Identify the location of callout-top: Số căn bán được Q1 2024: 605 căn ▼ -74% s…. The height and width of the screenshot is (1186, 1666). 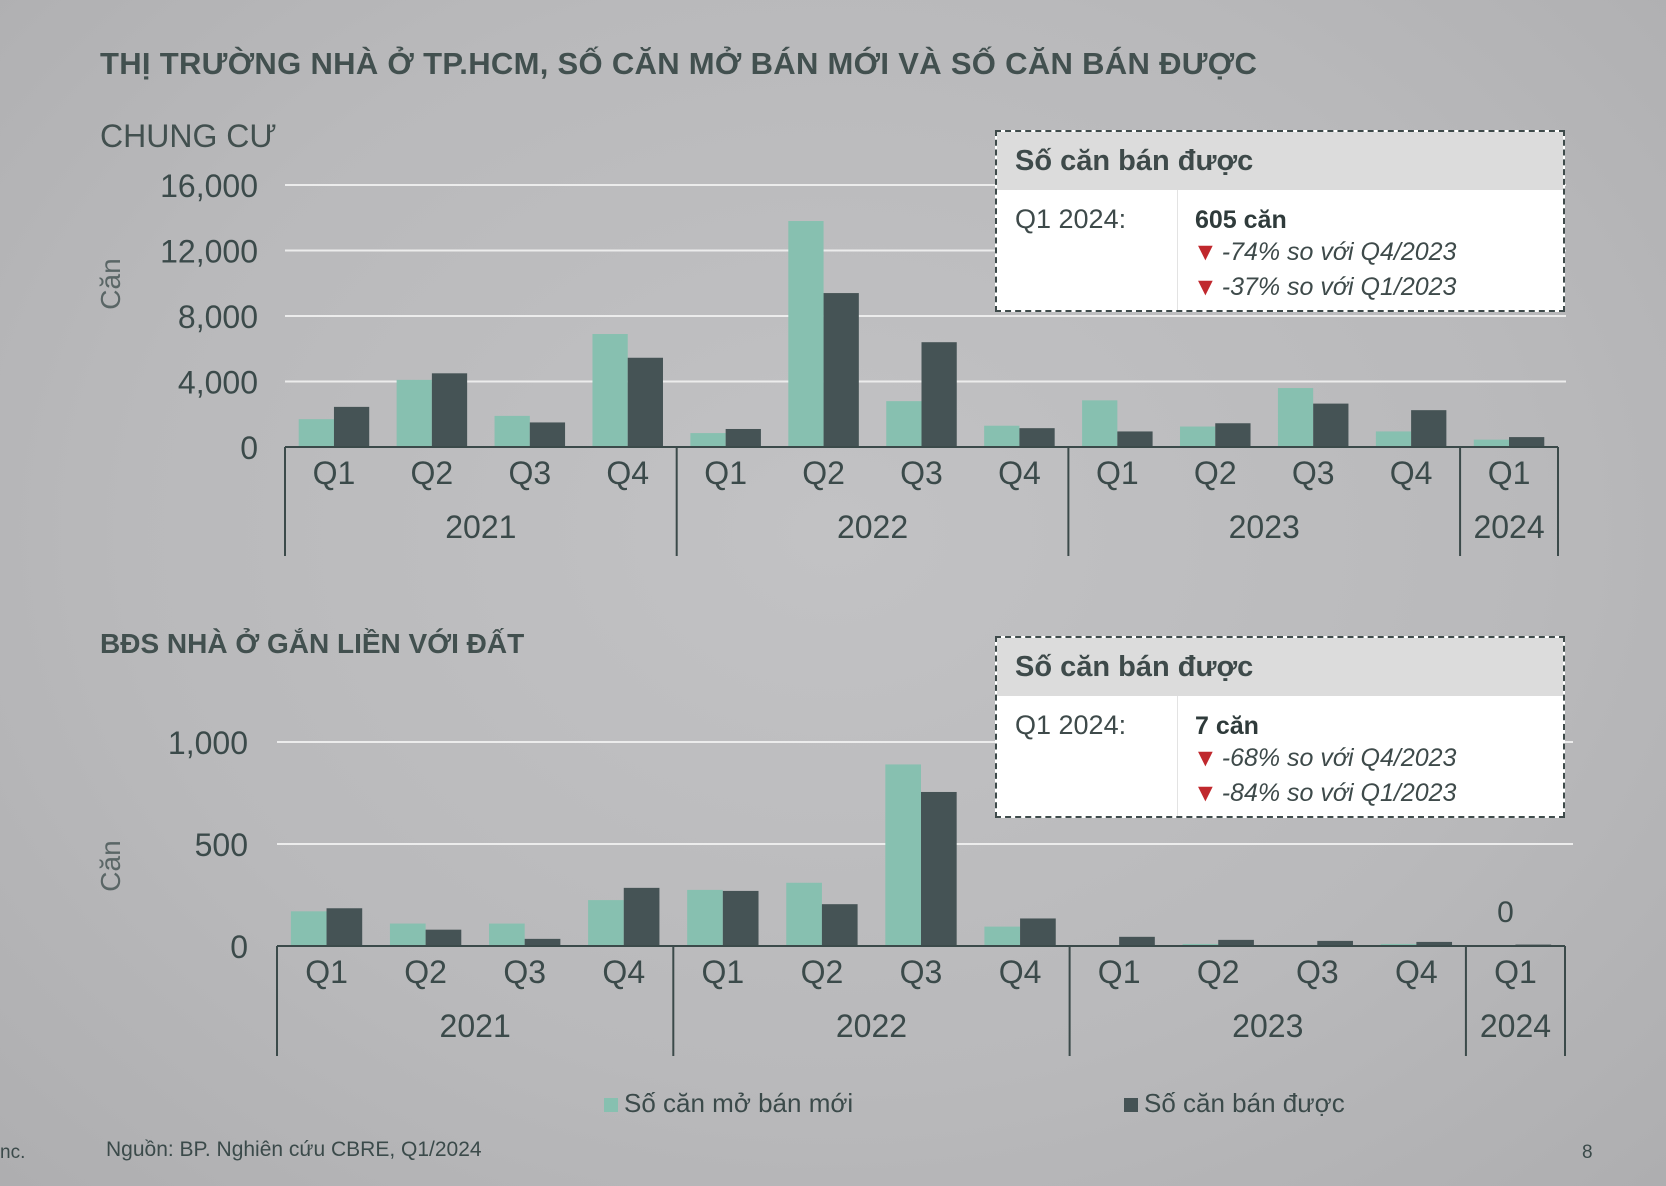
(1280, 221).